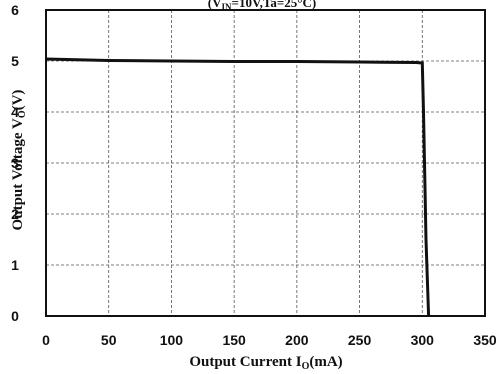  What do you see at coordinates (18, 100) in the screenshot?
I see `y-axis-label-unit: (V)` at bounding box center [18, 100].